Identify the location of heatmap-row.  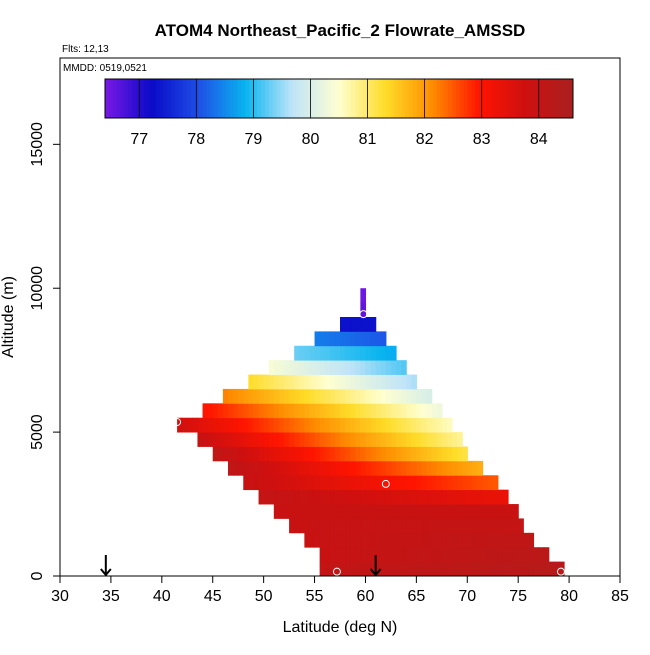
(383, 497).